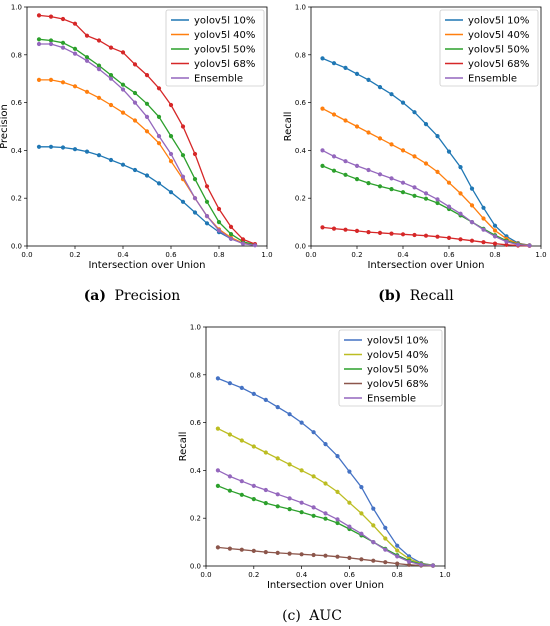 The height and width of the screenshot is (626, 550). What do you see at coordinates (253, 575) in the screenshot?
I see `x-tick-label: 0.2` at bounding box center [253, 575].